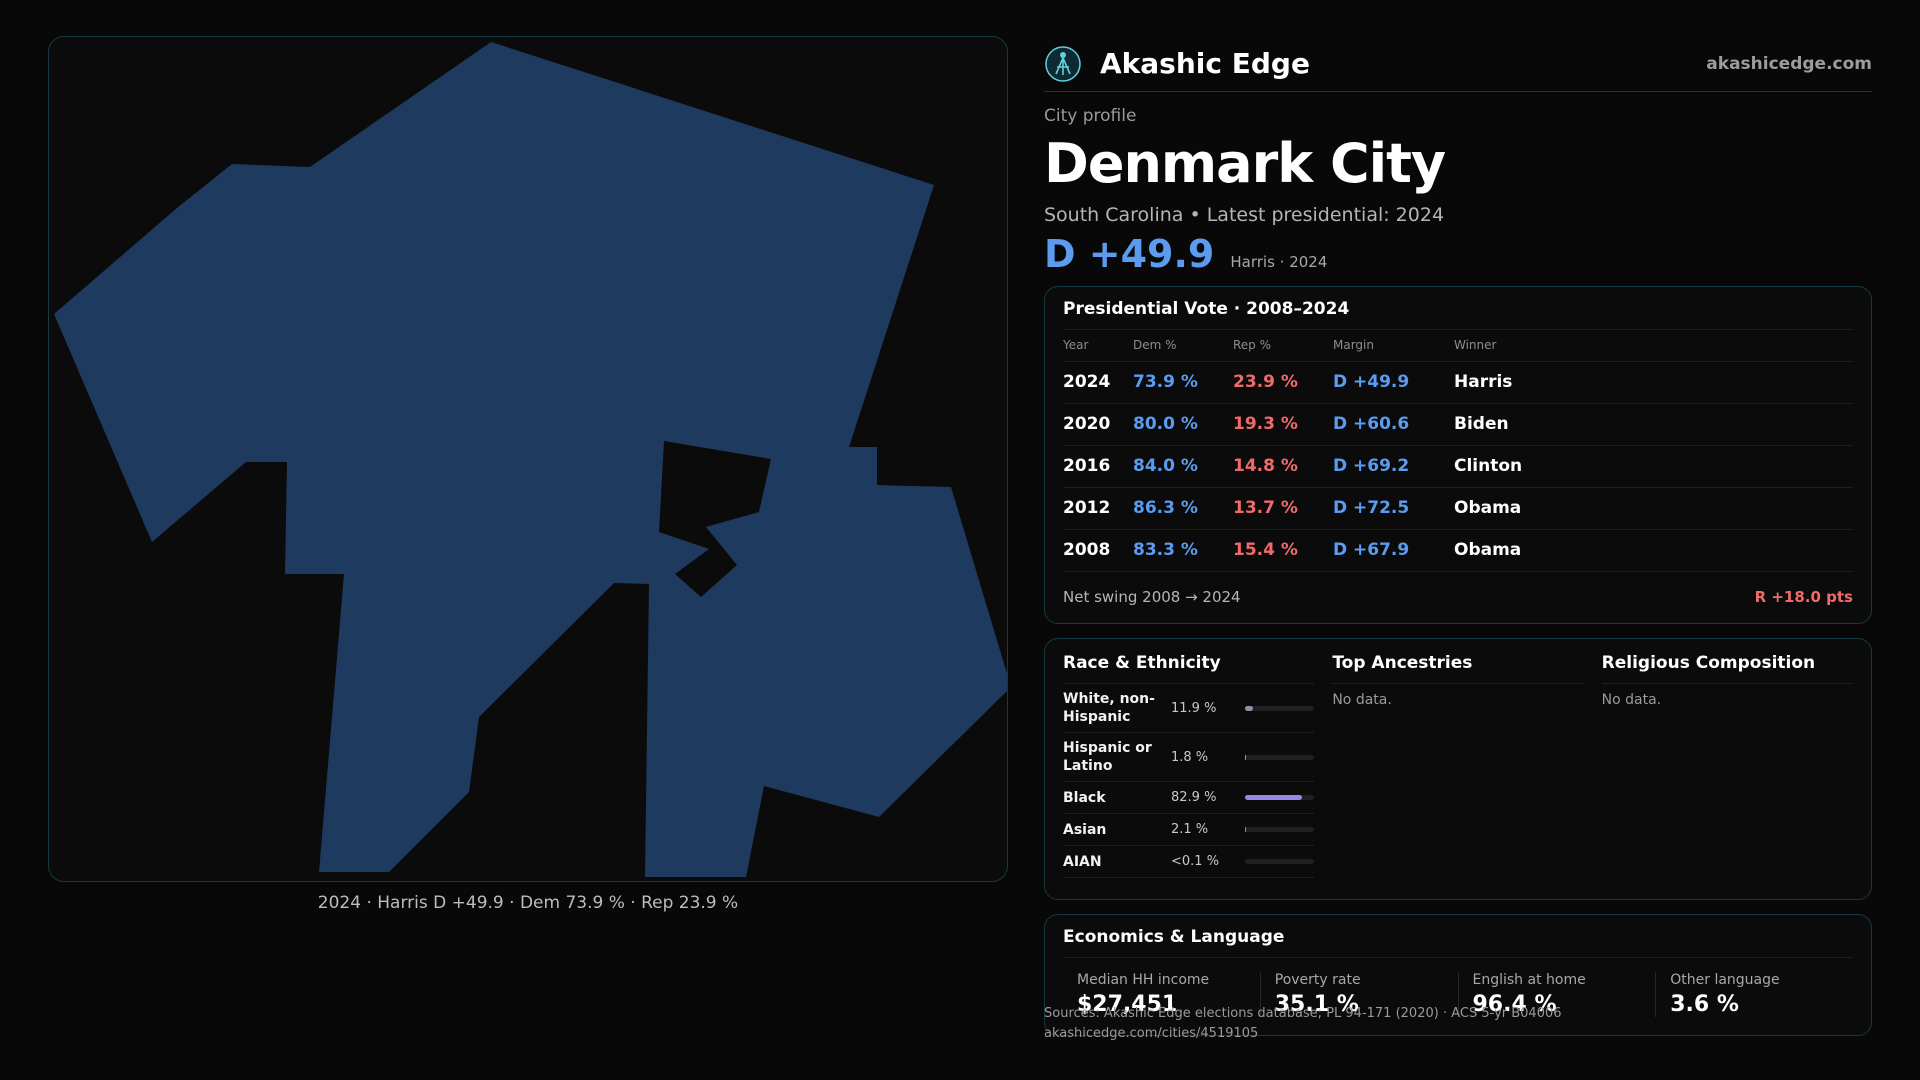 The width and height of the screenshot is (1920, 1080). I want to click on col-header-year: Year, so click(1098, 346).